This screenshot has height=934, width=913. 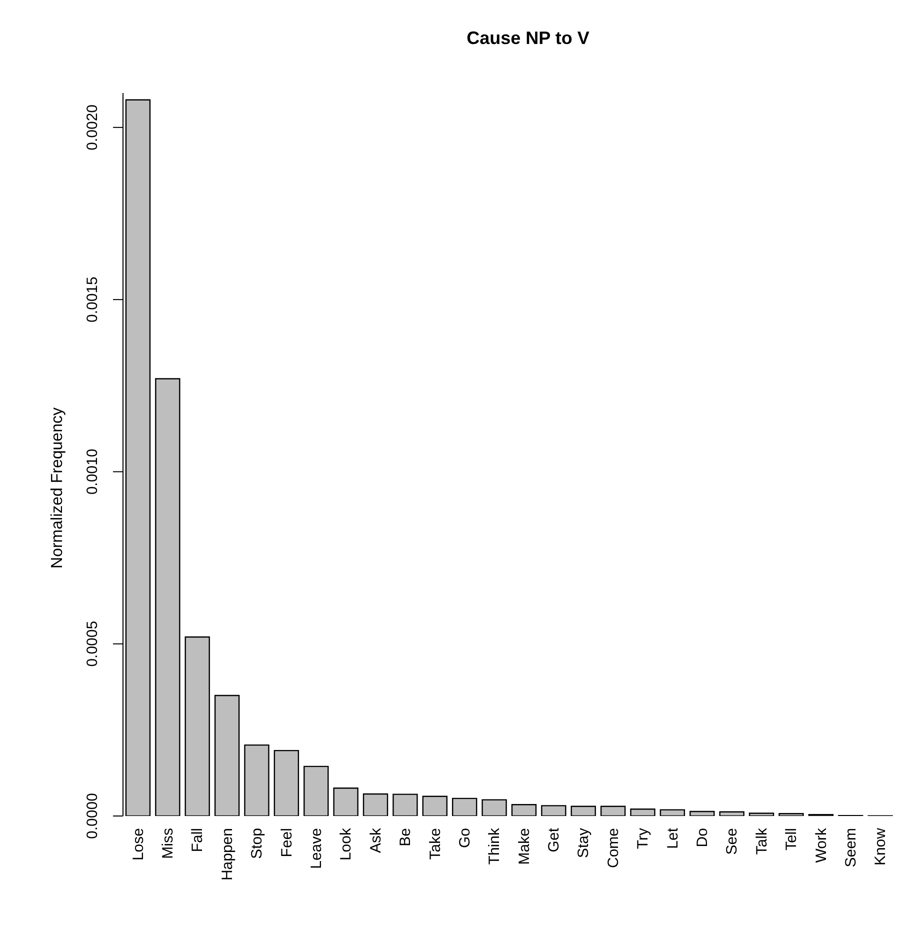 I want to click on x-tick-label: Stop, so click(x=257, y=843).